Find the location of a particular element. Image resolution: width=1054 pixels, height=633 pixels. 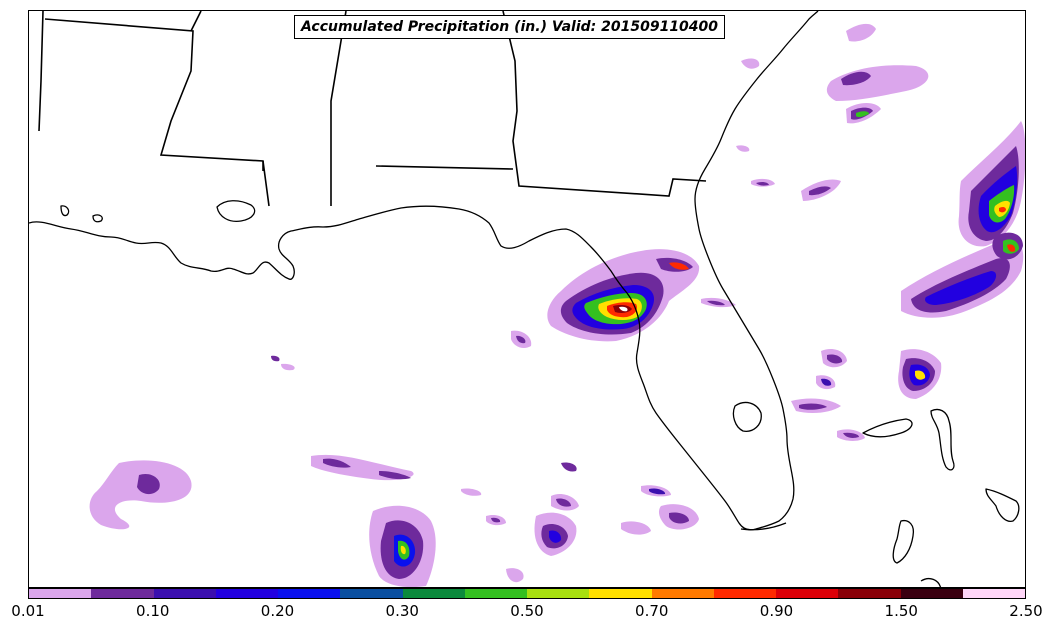

colorbar-tick-label: 0.20 is located at coordinates (277, 611).